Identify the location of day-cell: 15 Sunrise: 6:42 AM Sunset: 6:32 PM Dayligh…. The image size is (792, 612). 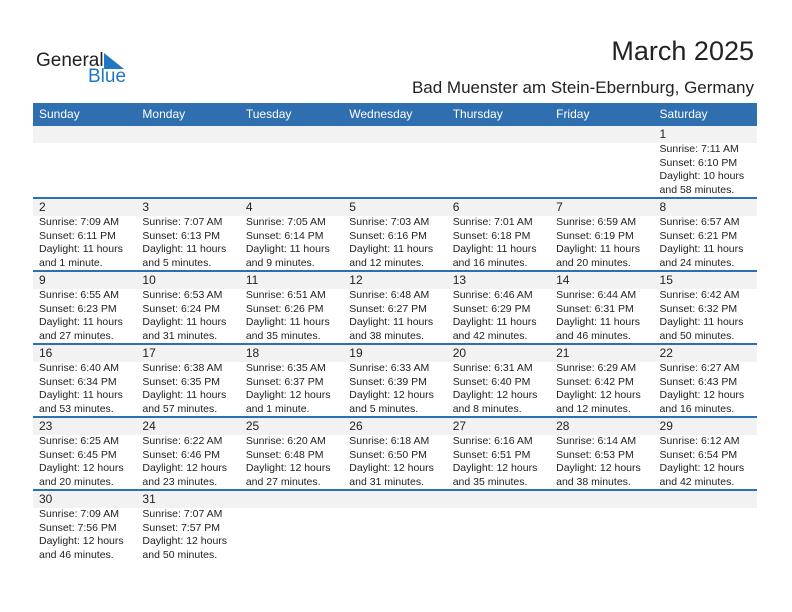
(705, 307).